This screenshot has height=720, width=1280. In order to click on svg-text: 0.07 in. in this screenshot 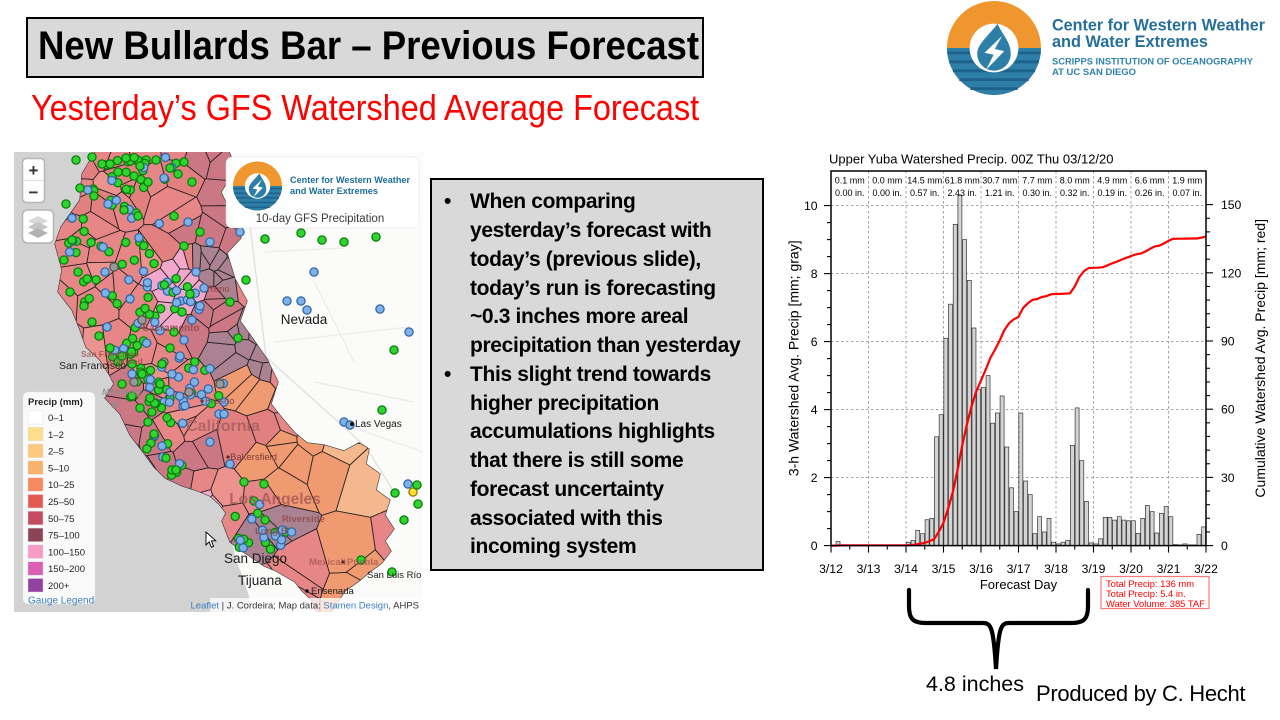, I will do `click(1187, 193)`.